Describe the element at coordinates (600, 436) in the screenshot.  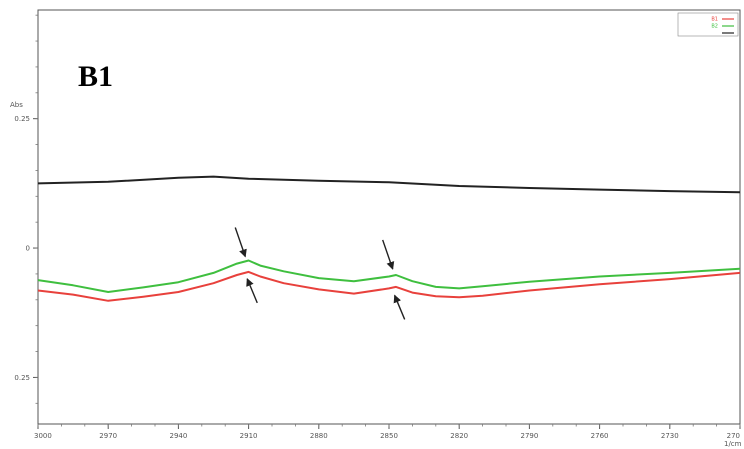
I see `x-tick-label: 2760` at that location.